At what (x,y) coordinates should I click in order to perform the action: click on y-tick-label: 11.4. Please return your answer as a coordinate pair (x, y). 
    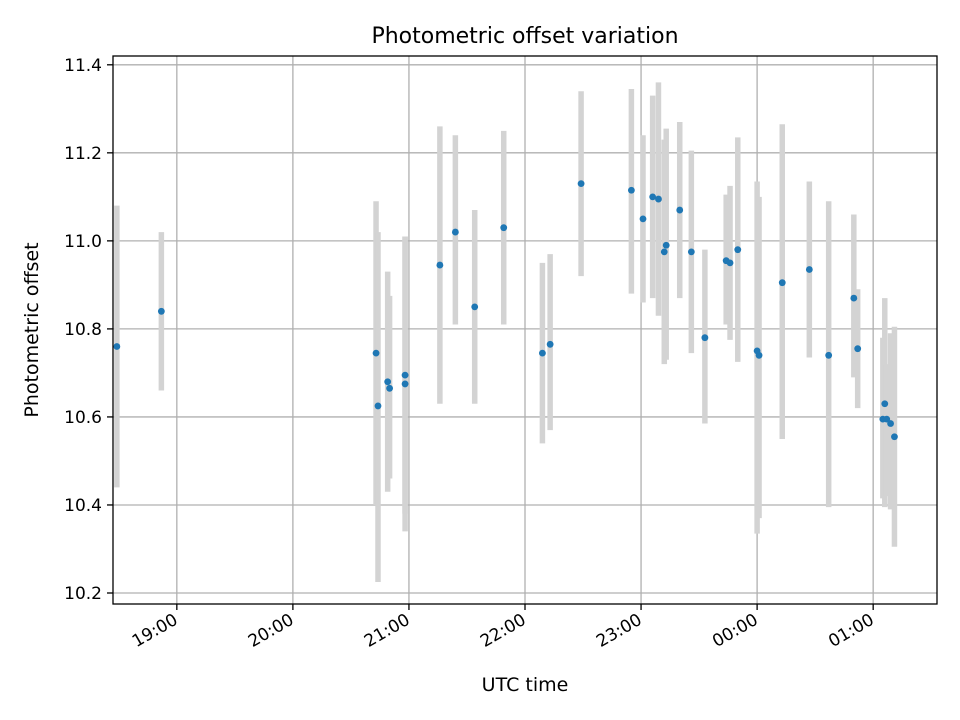
    Looking at the image, I should click on (83, 66).